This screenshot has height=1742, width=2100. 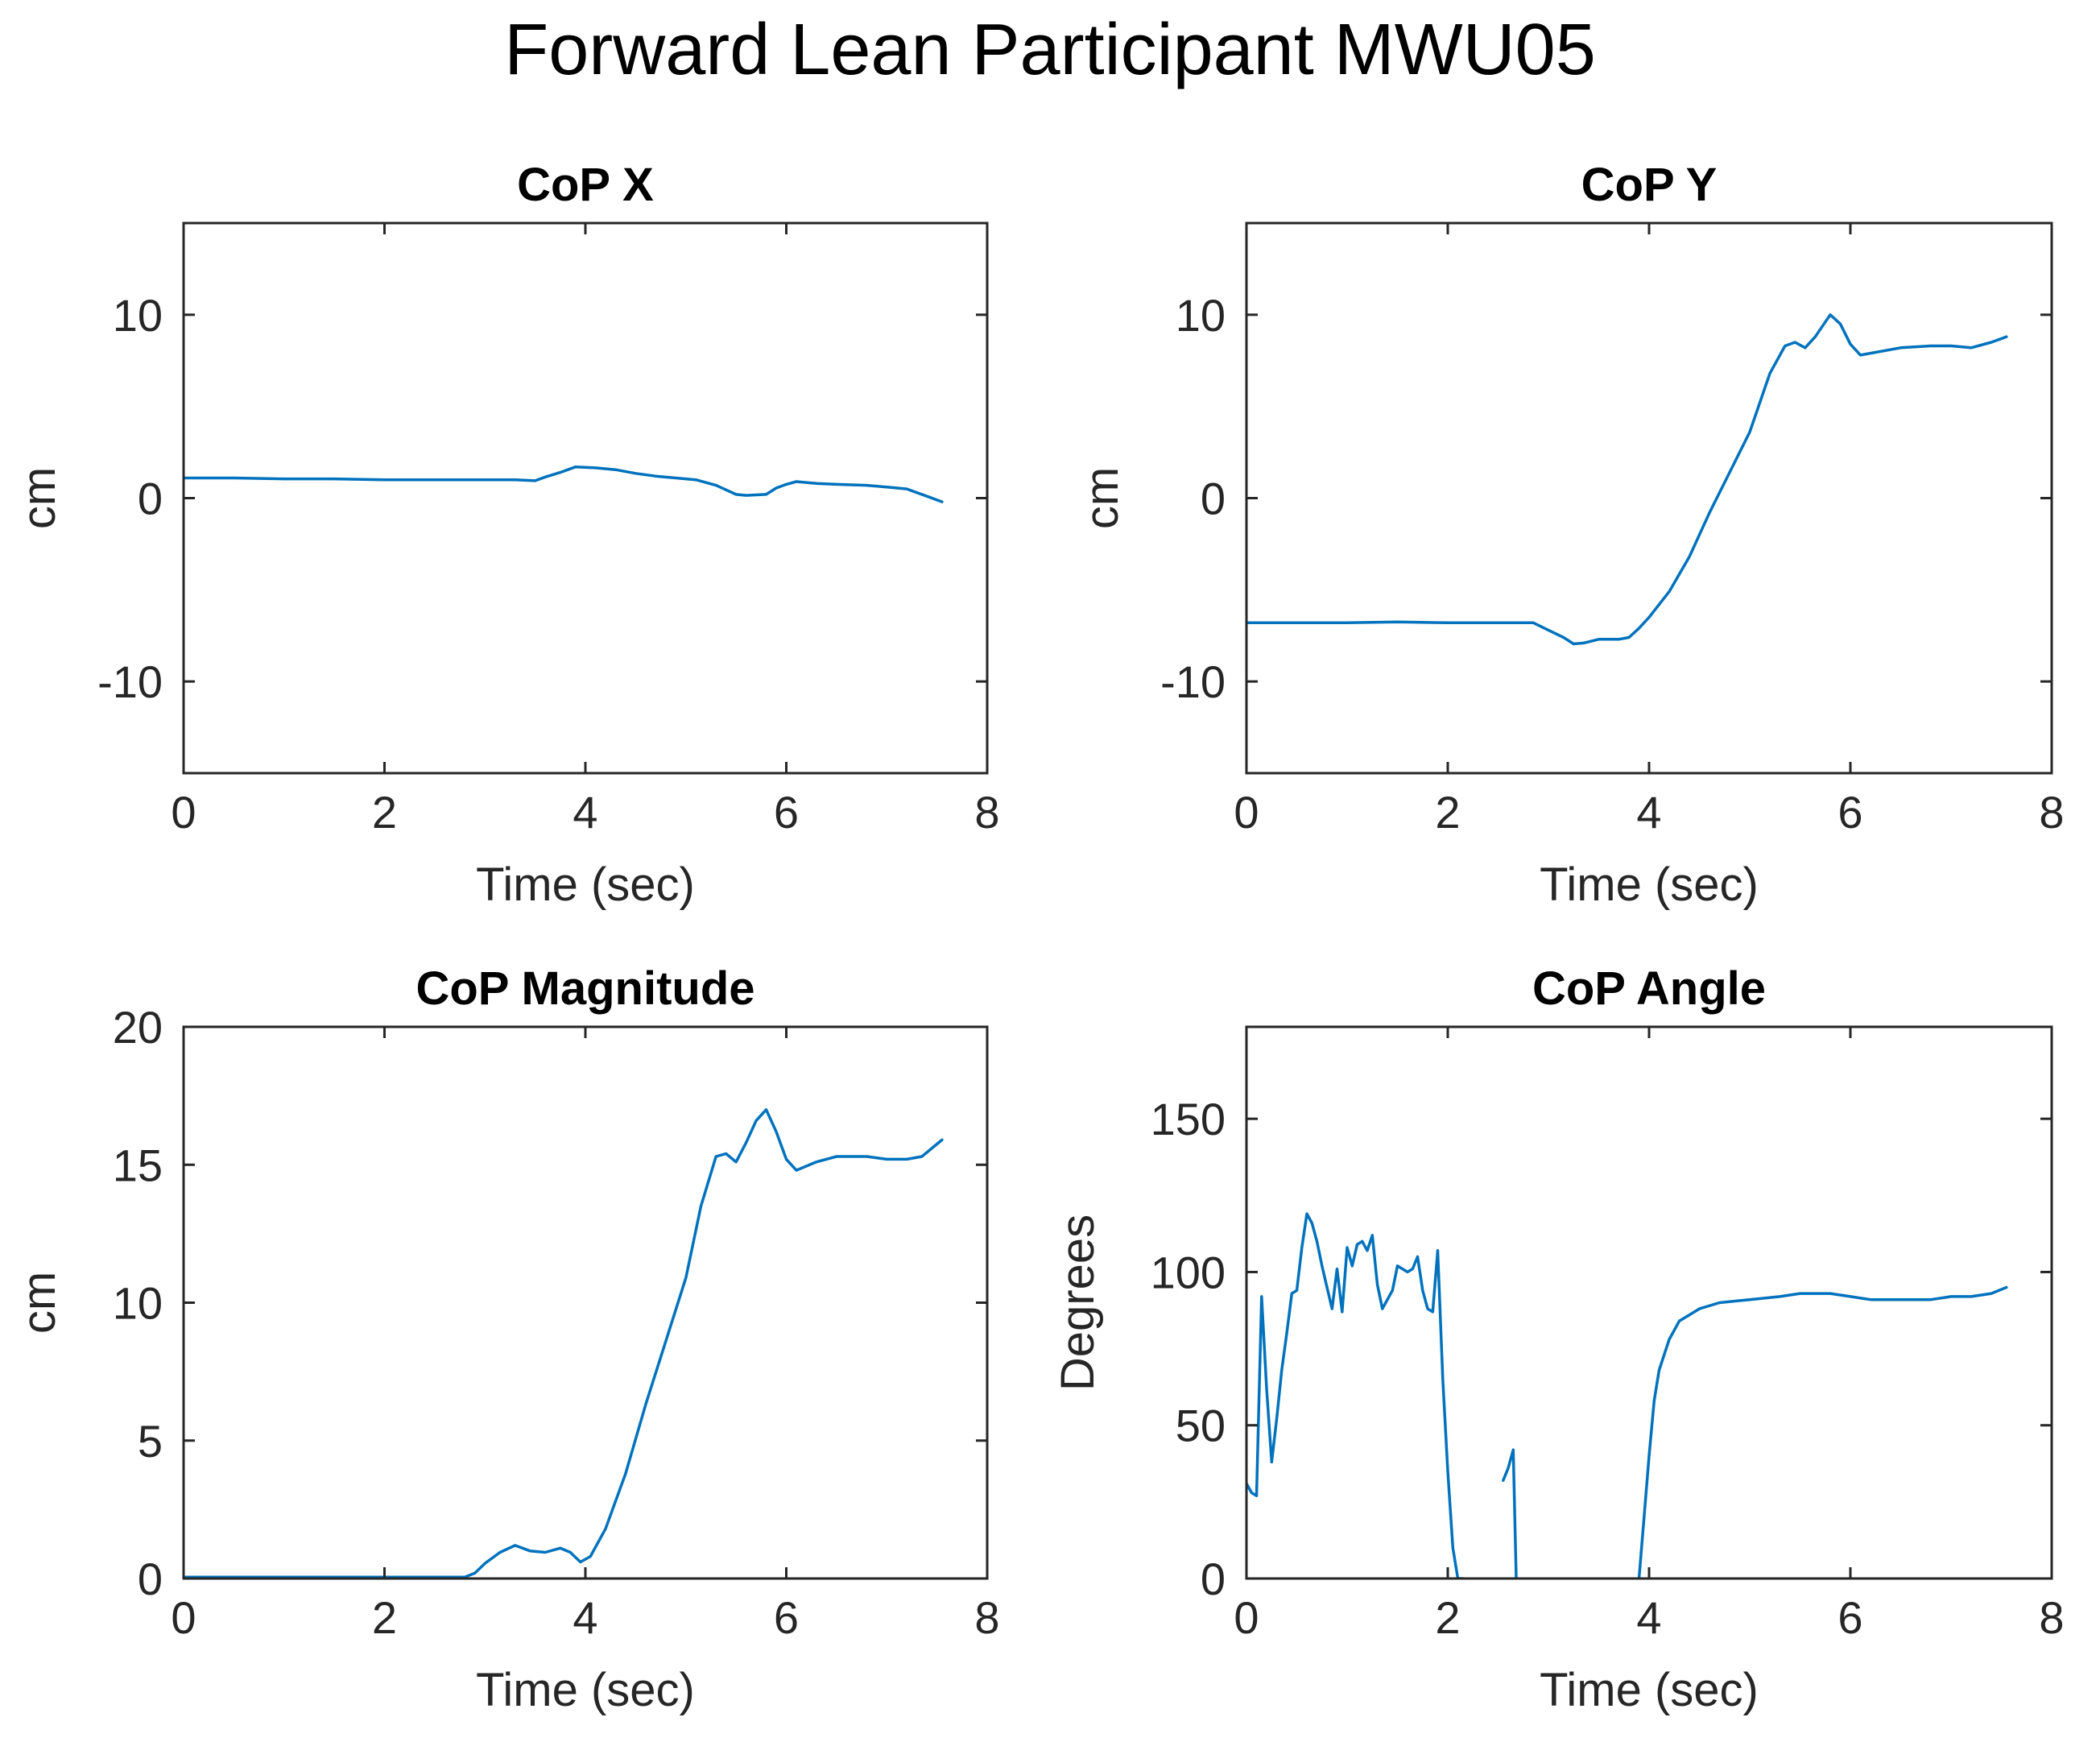 What do you see at coordinates (138, 1303) in the screenshot?
I see `y-tick-label-cop-magnitude: 10` at bounding box center [138, 1303].